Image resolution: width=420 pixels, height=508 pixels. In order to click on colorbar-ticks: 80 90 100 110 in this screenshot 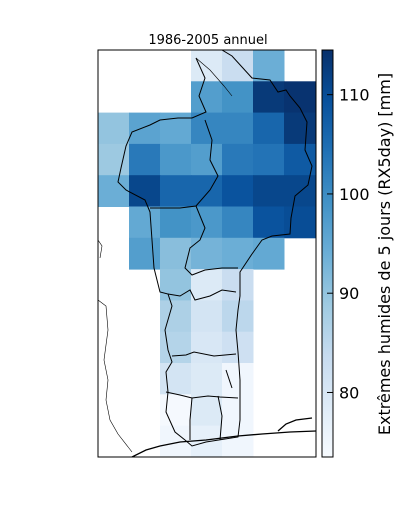, I will do `click(348, 244)`.